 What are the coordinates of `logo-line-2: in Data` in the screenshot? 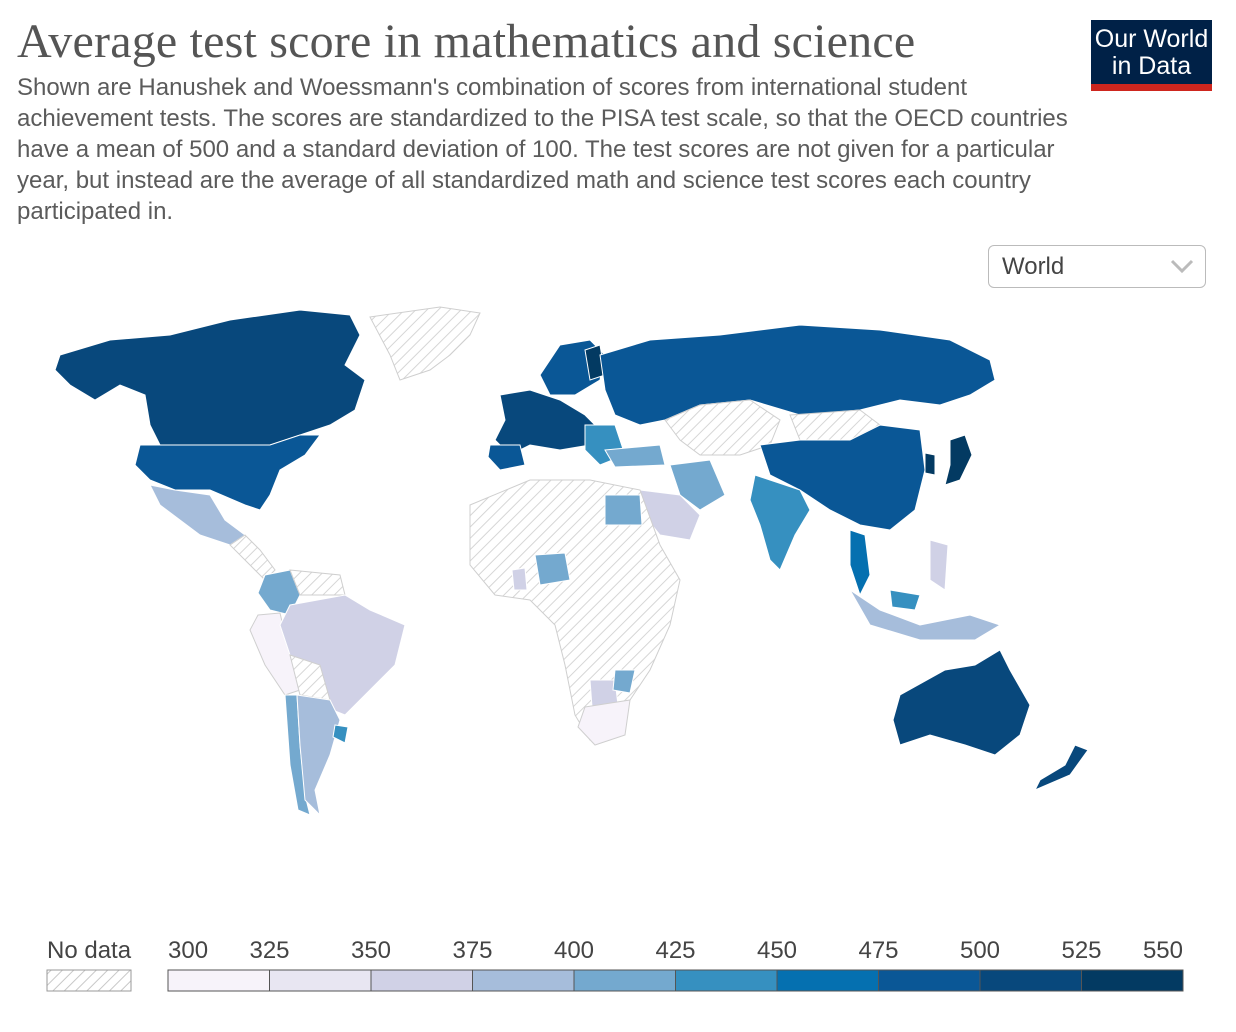 It's located at (1151, 66).